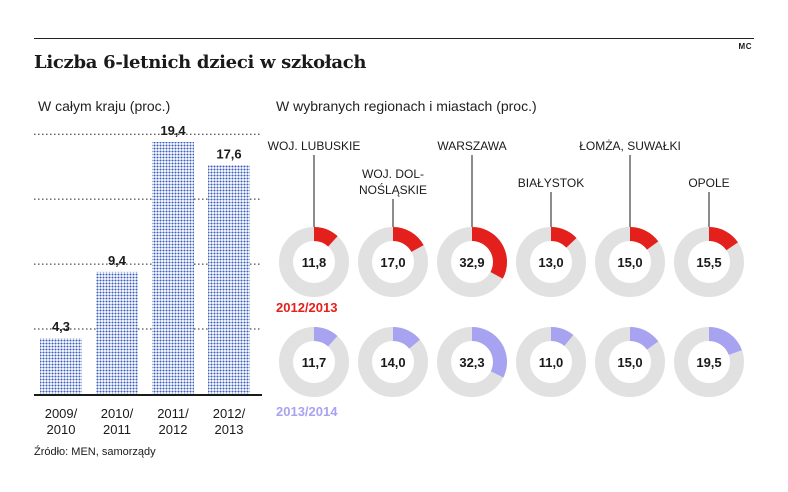 The width and height of the screenshot is (788, 492). I want to click on region-label: NOŚLĄSKIE, so click(393, 189).